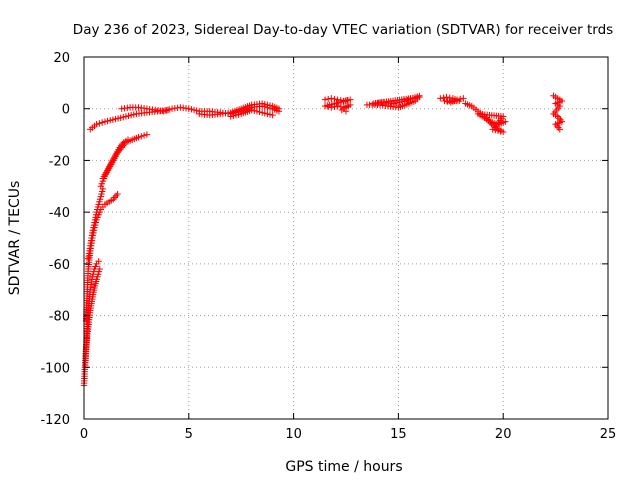 This screenshot has height=480, width=640. I want to click on x-tick-label: 15, so click(398, 434).